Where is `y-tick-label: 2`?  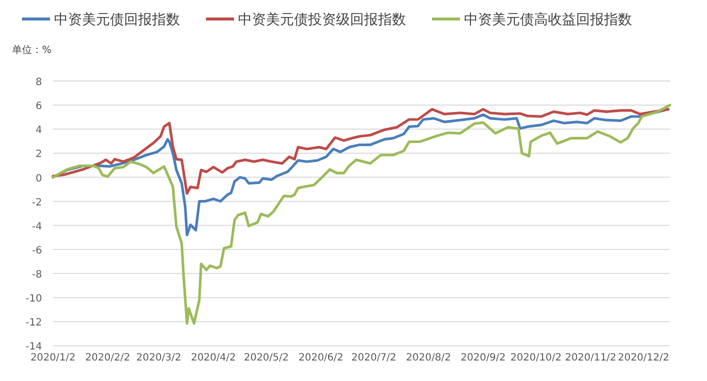 y-tick-label: 2 is located at coordinates (39, 154).